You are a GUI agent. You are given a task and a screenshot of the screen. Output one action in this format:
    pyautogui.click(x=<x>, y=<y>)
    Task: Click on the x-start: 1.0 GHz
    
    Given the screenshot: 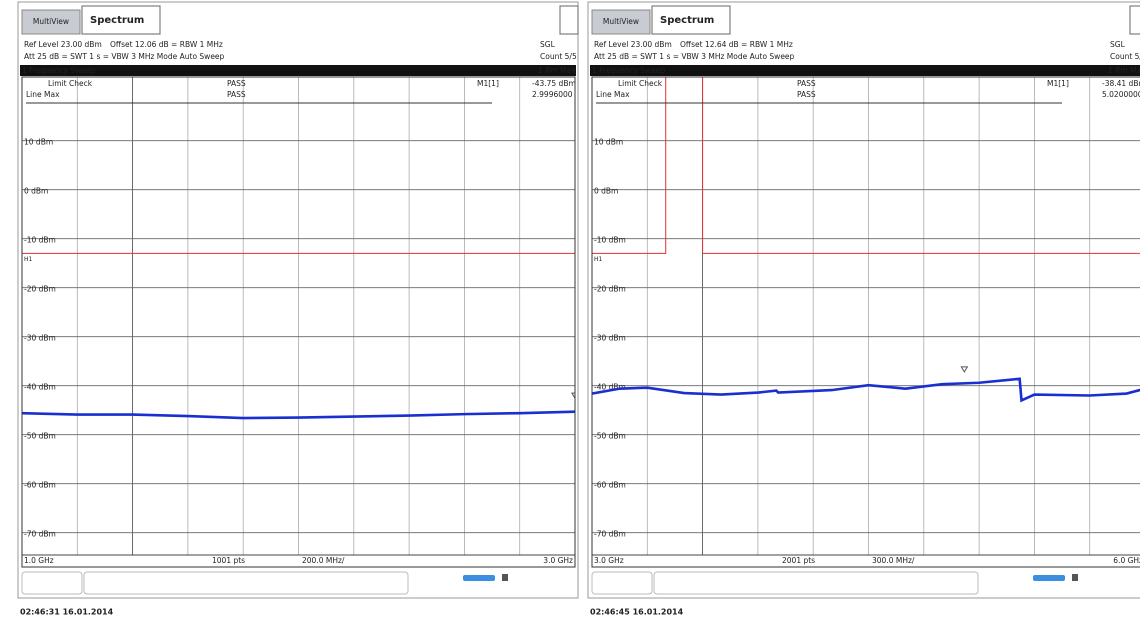 What is the action you would take?
    pyautogui.click(x=39, y=560)
    